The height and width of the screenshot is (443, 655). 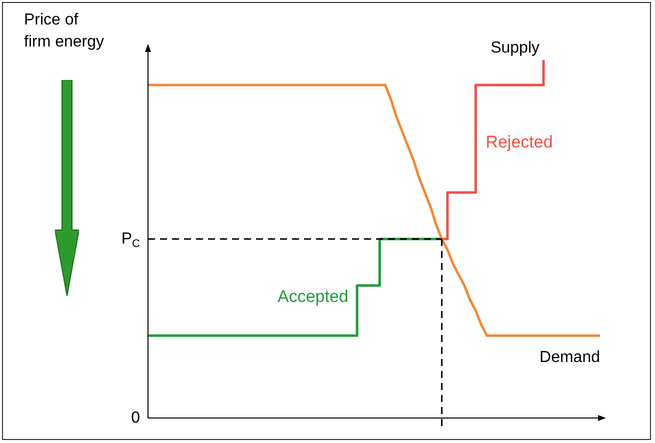 What do you see at coordinates (515, 47) in the screenshot?
I see `text: Supply` at bounding box center [515, 47].